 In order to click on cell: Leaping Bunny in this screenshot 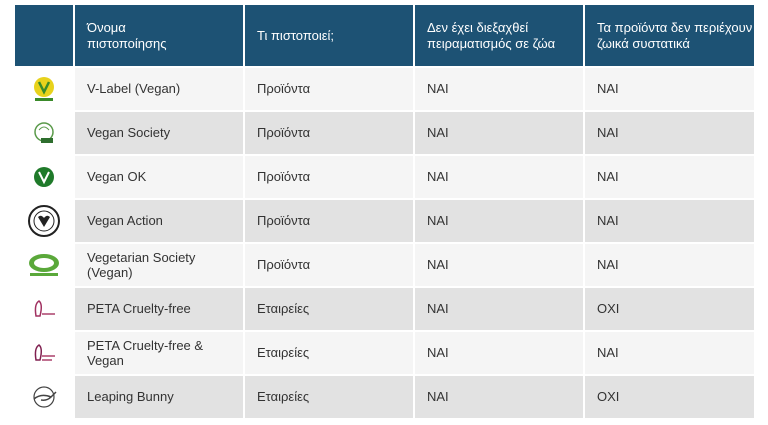, I will do `click(159, 396)`.